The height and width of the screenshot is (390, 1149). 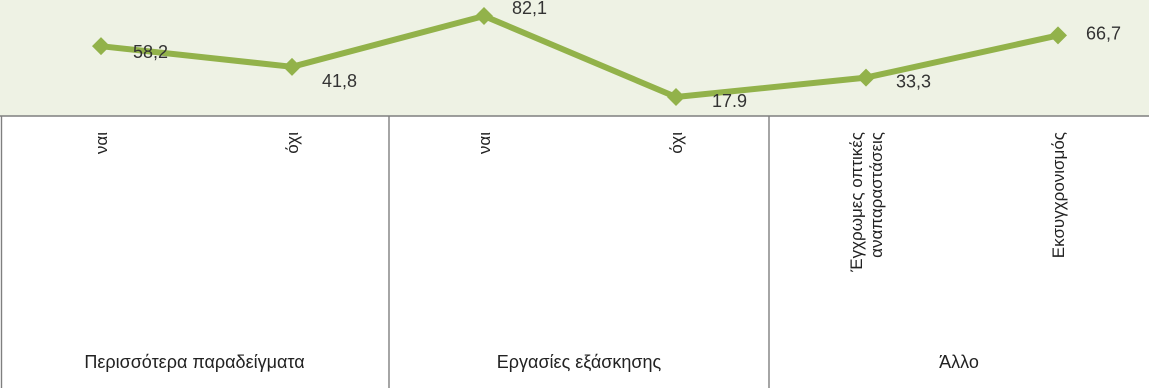 I want to click on data-label-3: 82,1, so click(x=529, y=9).